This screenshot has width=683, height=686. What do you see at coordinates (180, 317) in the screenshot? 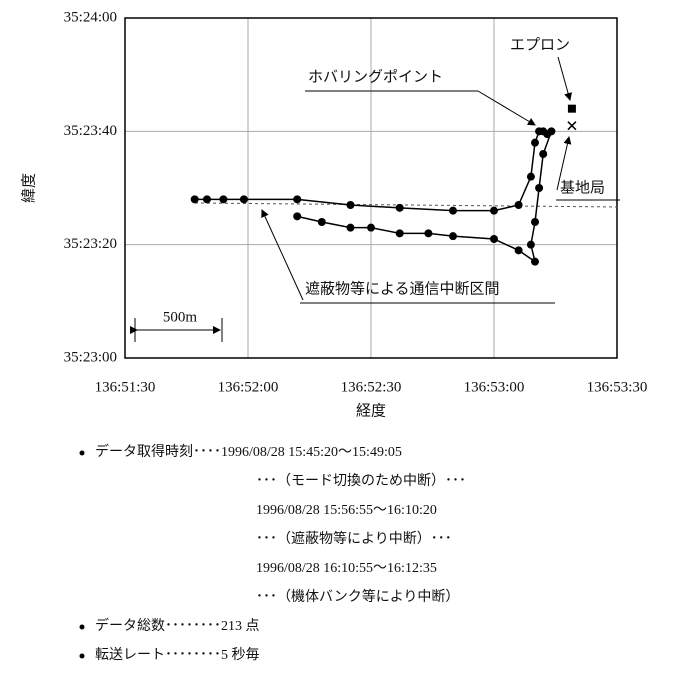
I see `scale-label: 500m` at bounding box center [180, 317].